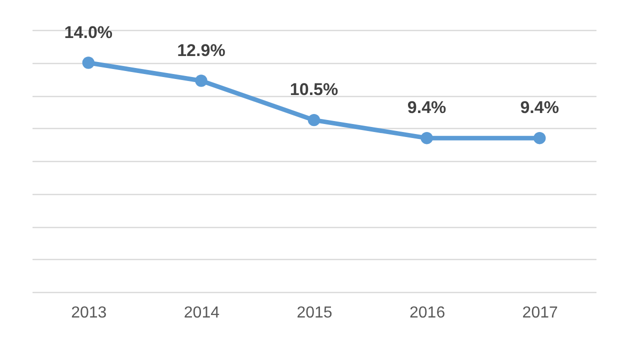 The image size is (620, 348). I want to click on x-tick-label: 2013, so click(89, 313).